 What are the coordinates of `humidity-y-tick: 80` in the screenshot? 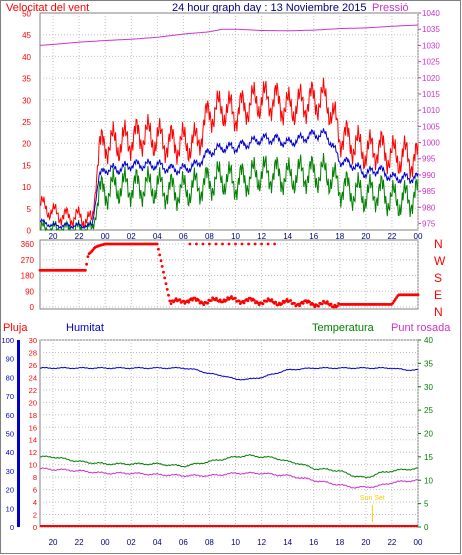 It's located at (10, 377).